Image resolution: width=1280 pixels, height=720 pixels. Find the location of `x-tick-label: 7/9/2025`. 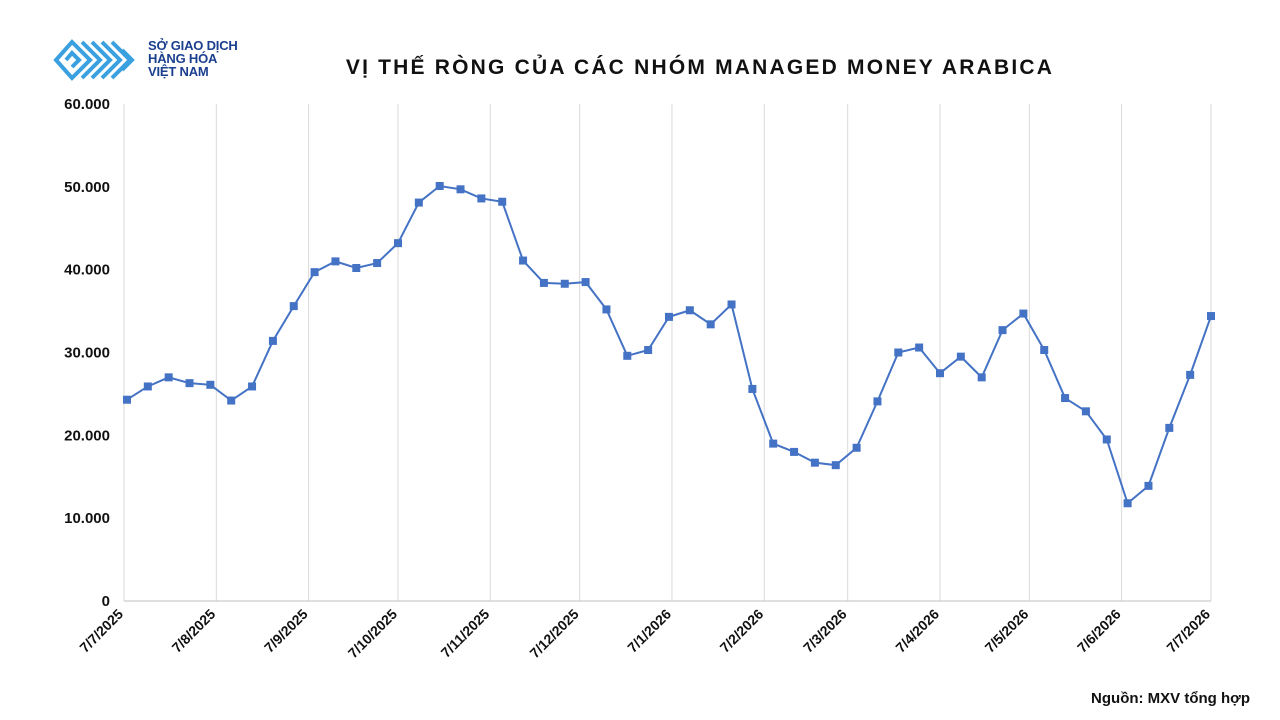

x-tick-label: 7/9/2025 is located at coordinates (286, 631).